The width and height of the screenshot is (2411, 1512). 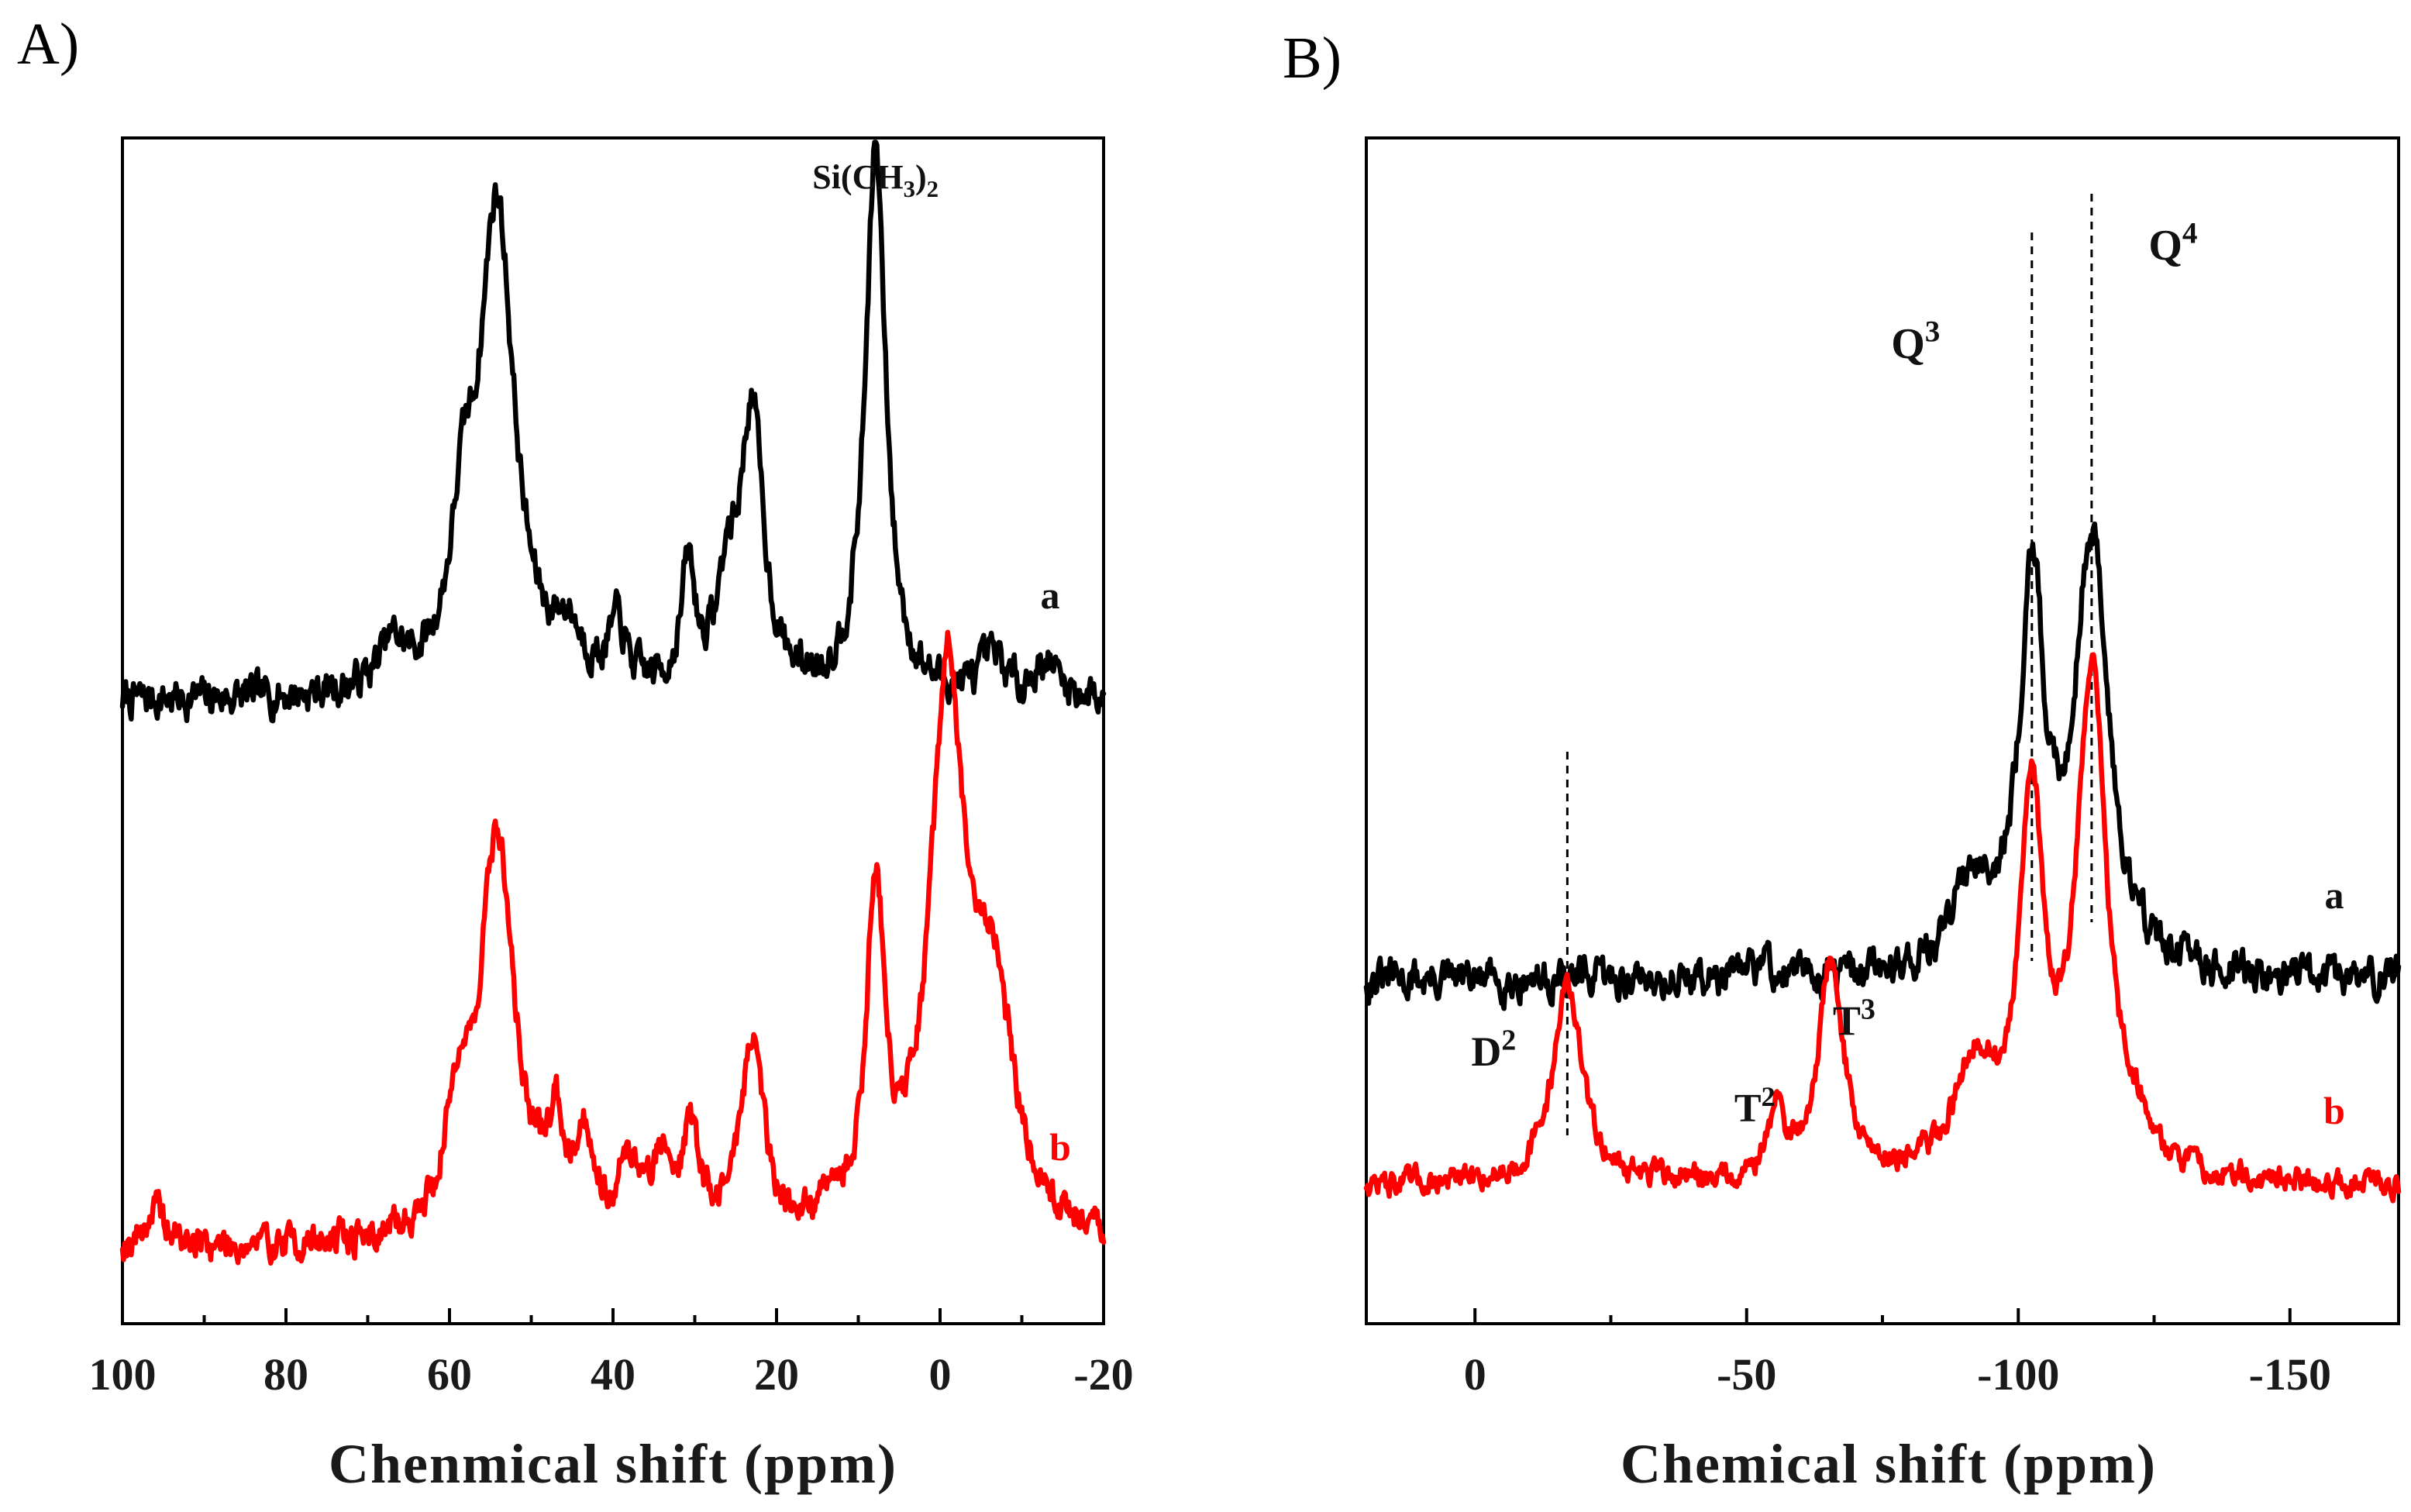 I want to click on x-tick-label: 20, so click(x=776, y=1374).